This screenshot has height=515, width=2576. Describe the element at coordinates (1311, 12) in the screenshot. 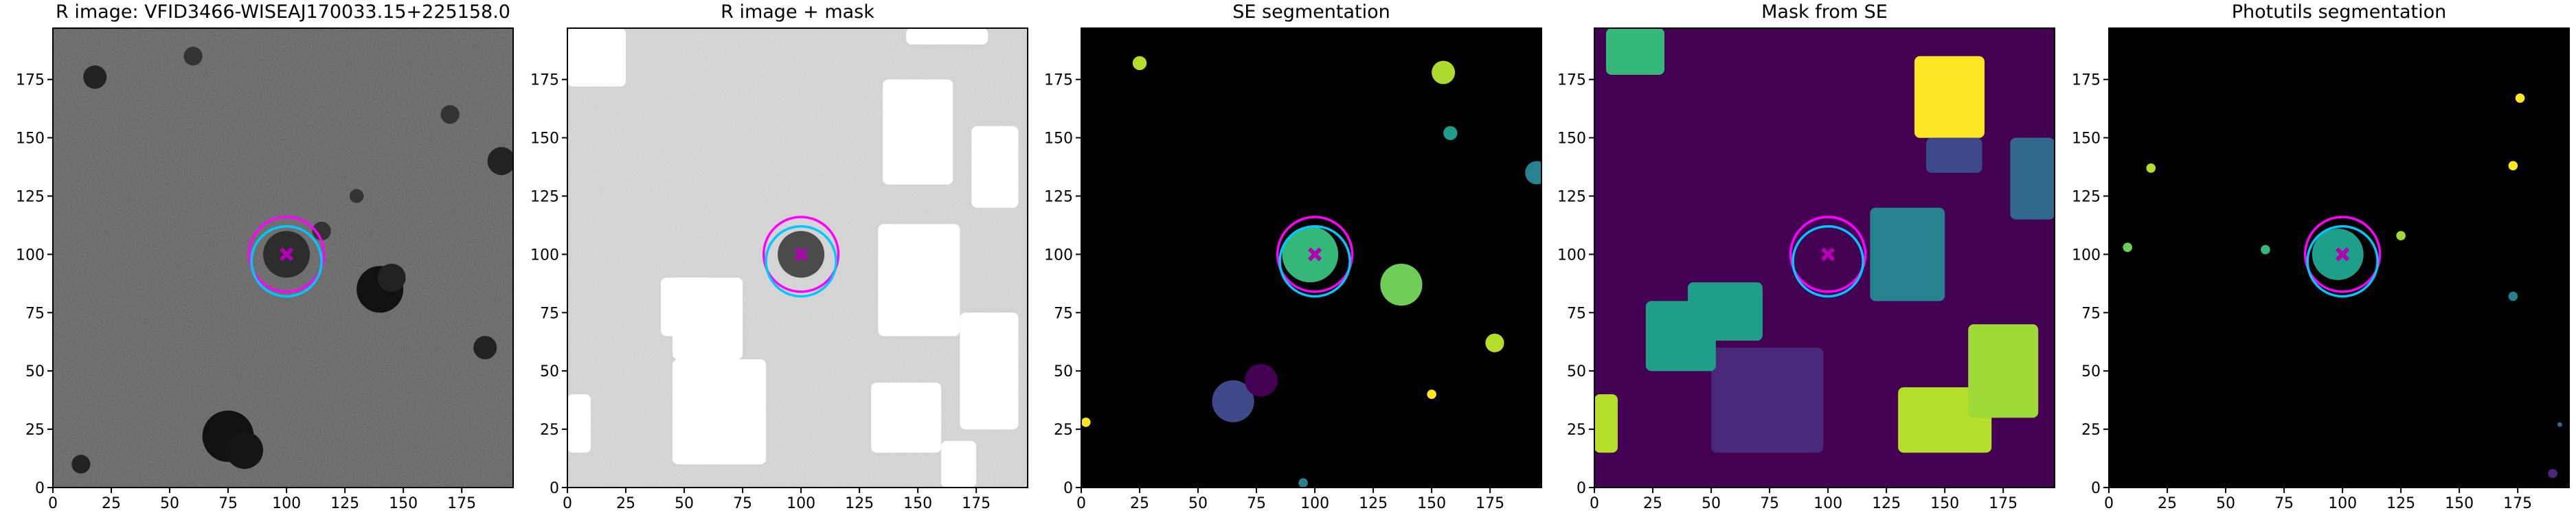

I see `panel-title: SE segmentation` at that location.